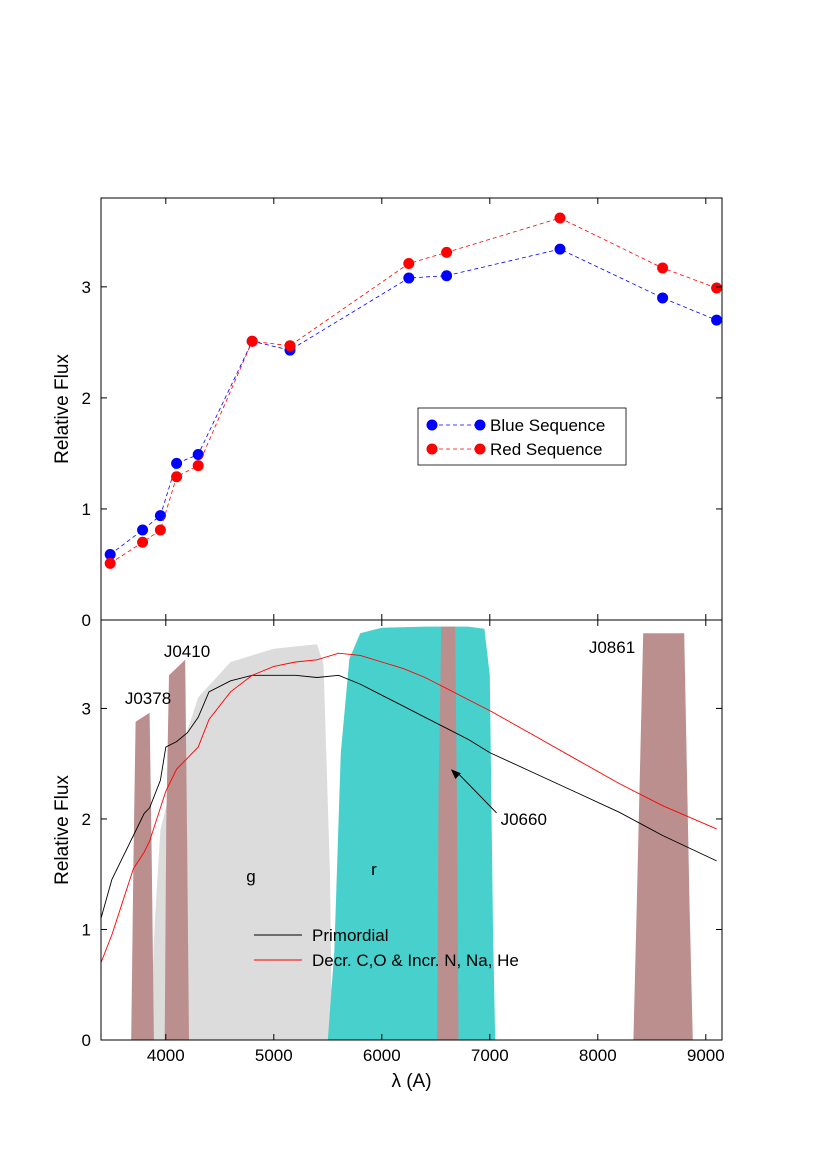  I want to click on filter-band-g, so click(241, 842).